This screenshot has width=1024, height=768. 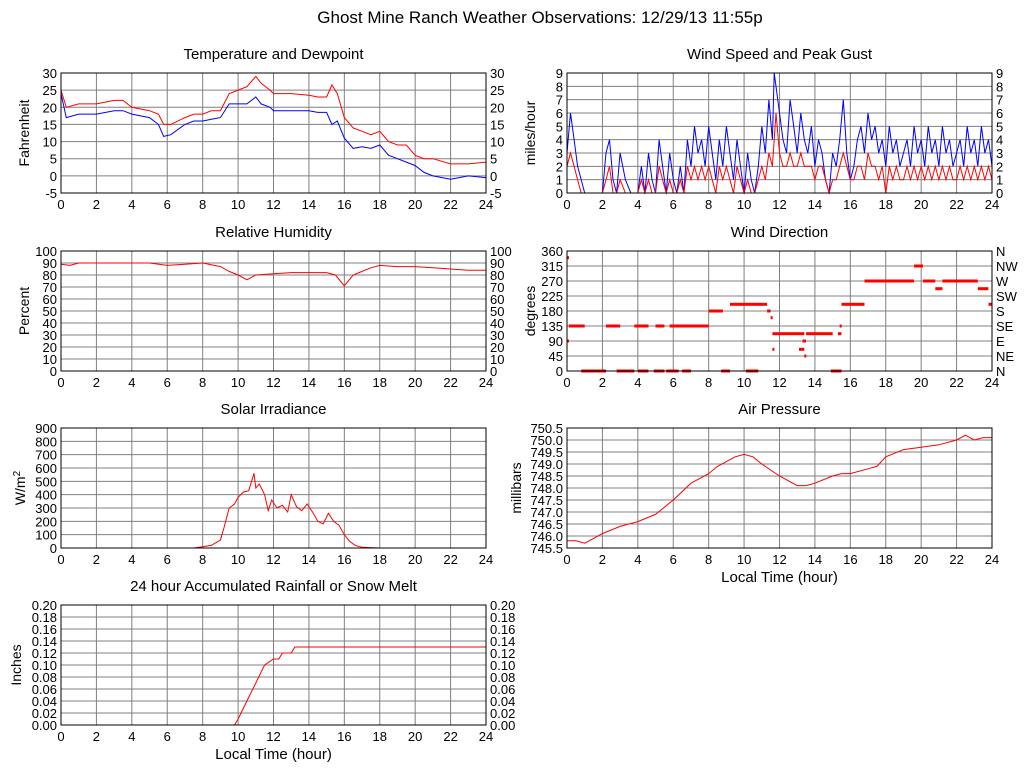 What do you see at coordinates (273, 54) in the screenshot?
I see `chart-title: Temperature and Dewpoint` at bounding box center [273, 54].